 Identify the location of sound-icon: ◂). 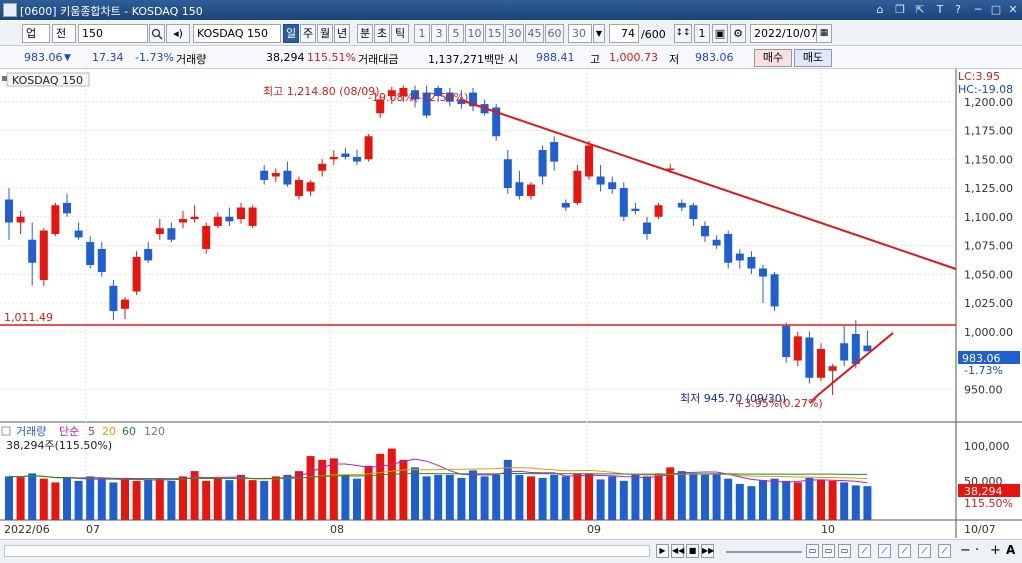
(178, 33).